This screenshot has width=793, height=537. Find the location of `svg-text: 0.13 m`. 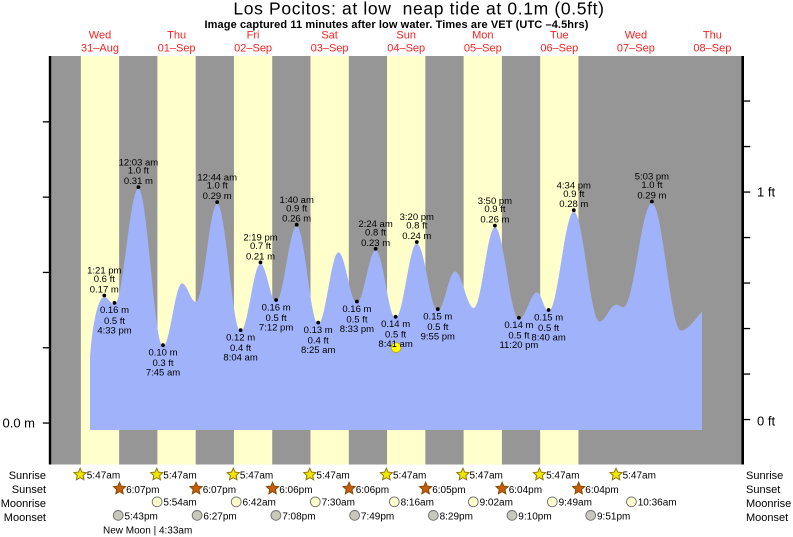

svg-text: 0.13 m is located at coordinates (318, 330).